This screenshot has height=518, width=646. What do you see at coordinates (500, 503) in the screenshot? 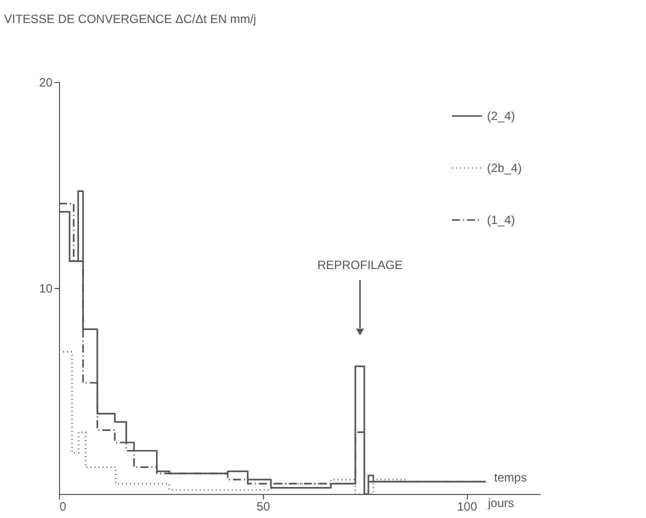
I see `text: jours` at bounding box center [500, 503].